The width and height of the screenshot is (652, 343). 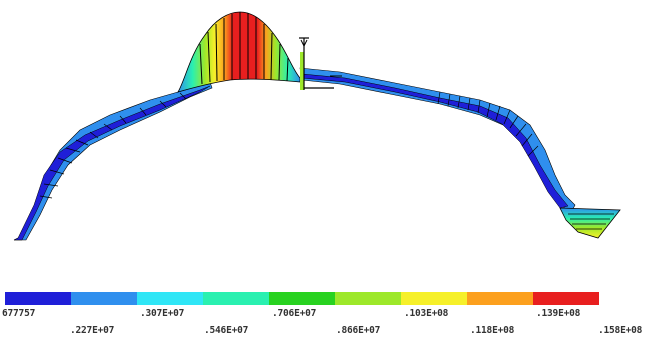 What do you see at coordinates (226, 330) in the screenshot?
I see `legend-label-bottom-2: .546E+07` at bounding box center [226, 330].